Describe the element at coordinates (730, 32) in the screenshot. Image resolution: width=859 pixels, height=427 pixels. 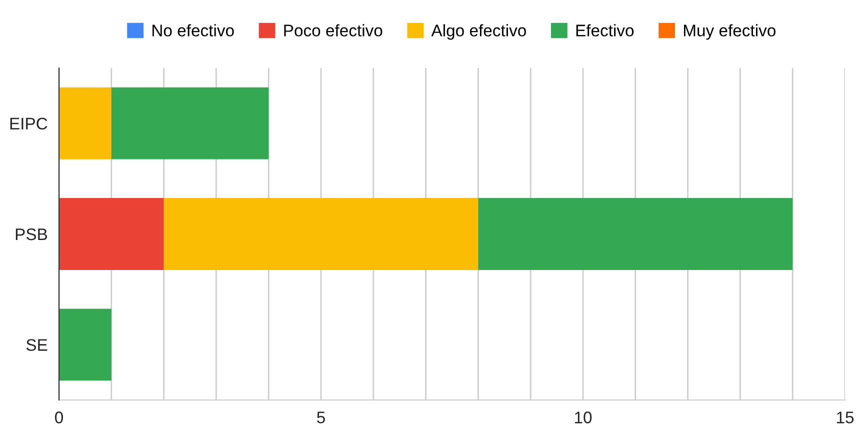
I see `legend-label: Muy efectivo` at that location.